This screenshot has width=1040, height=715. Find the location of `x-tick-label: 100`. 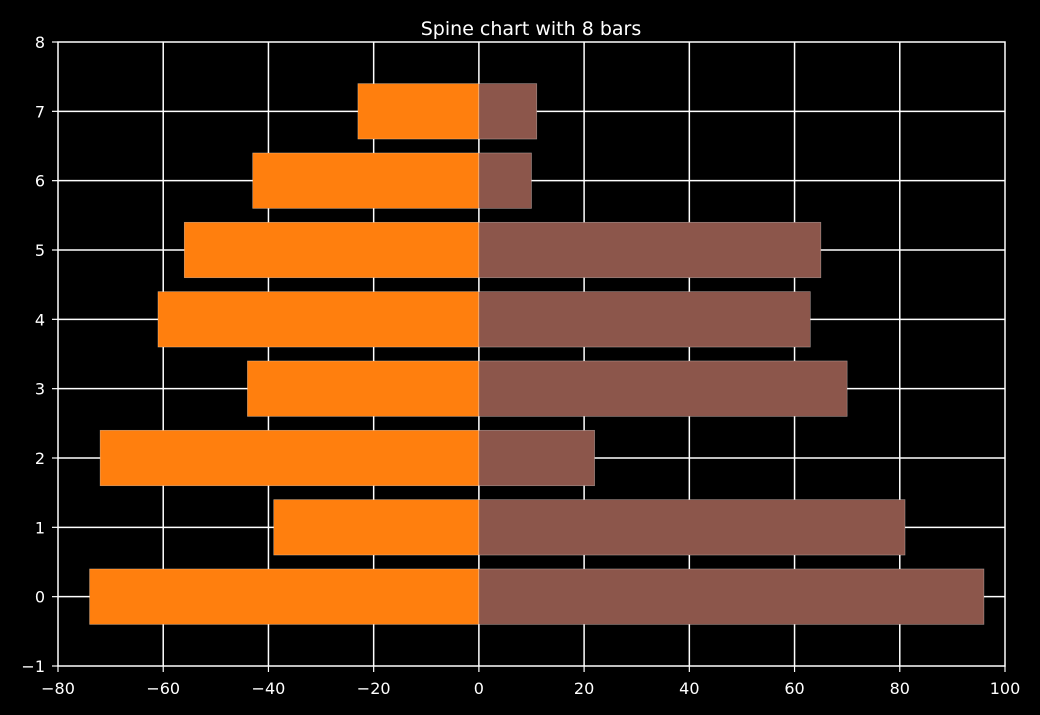

x-tick-label: 100 is located at coordinates (1005, 688).